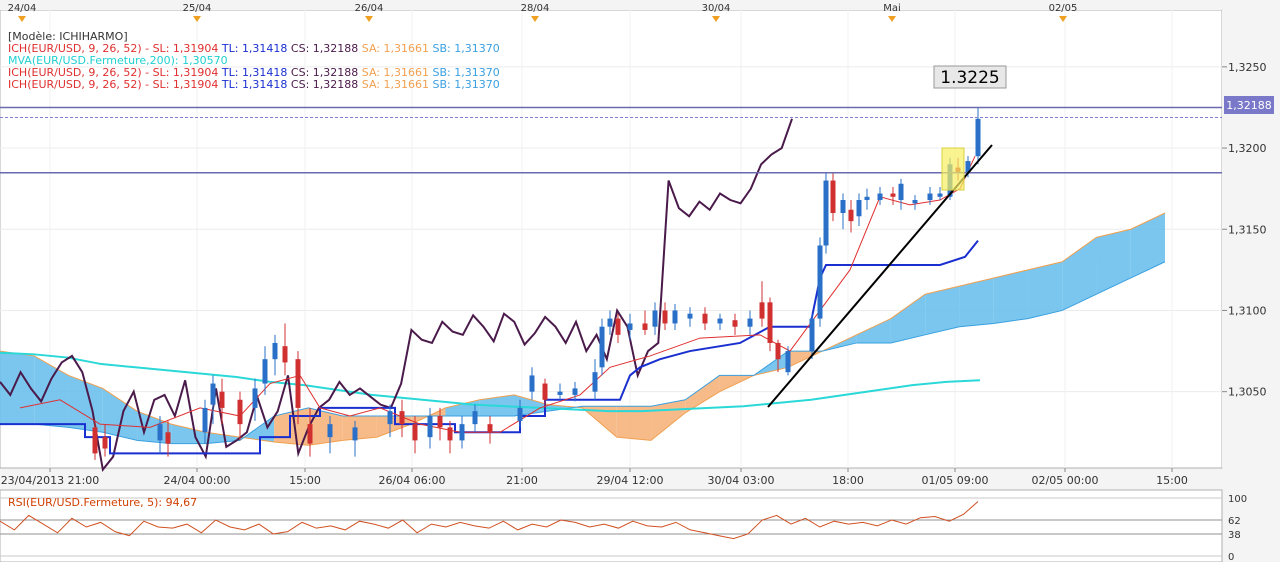  What do you see at coordinates (68, 36) in the screenshot?
I see `legend-model: [Modèle: ICHIHARMO]` at bounding box center [68, 36].